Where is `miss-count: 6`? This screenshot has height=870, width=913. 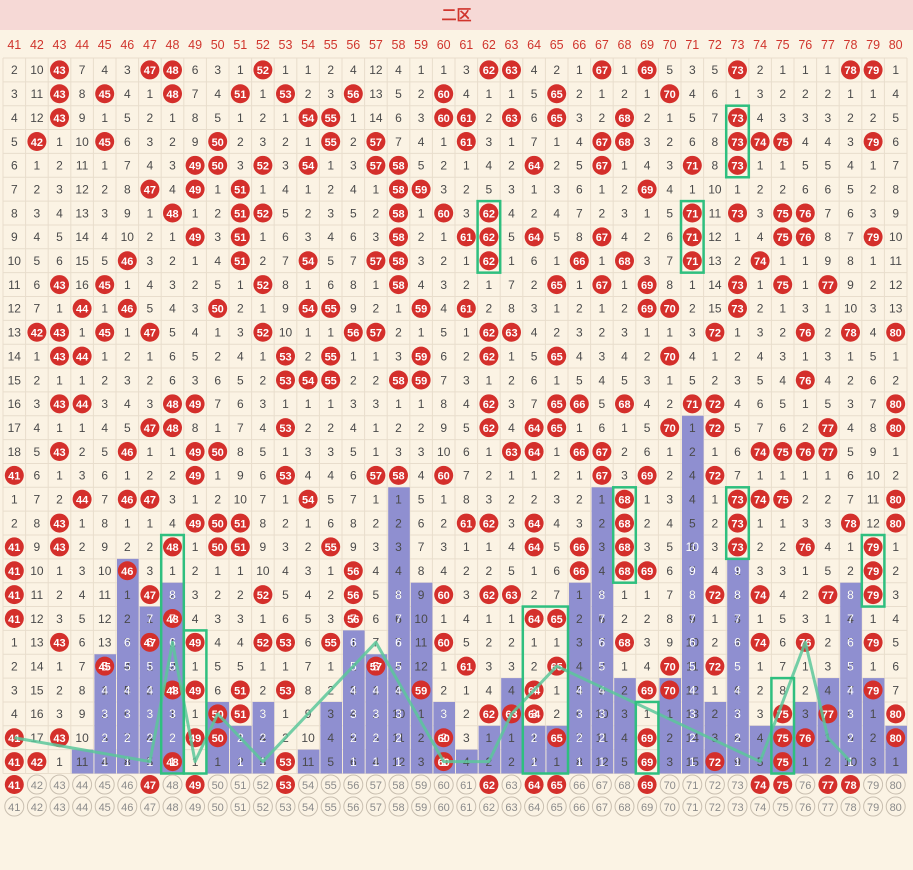 miss-count: 6 is located at coordinates (195, 70).